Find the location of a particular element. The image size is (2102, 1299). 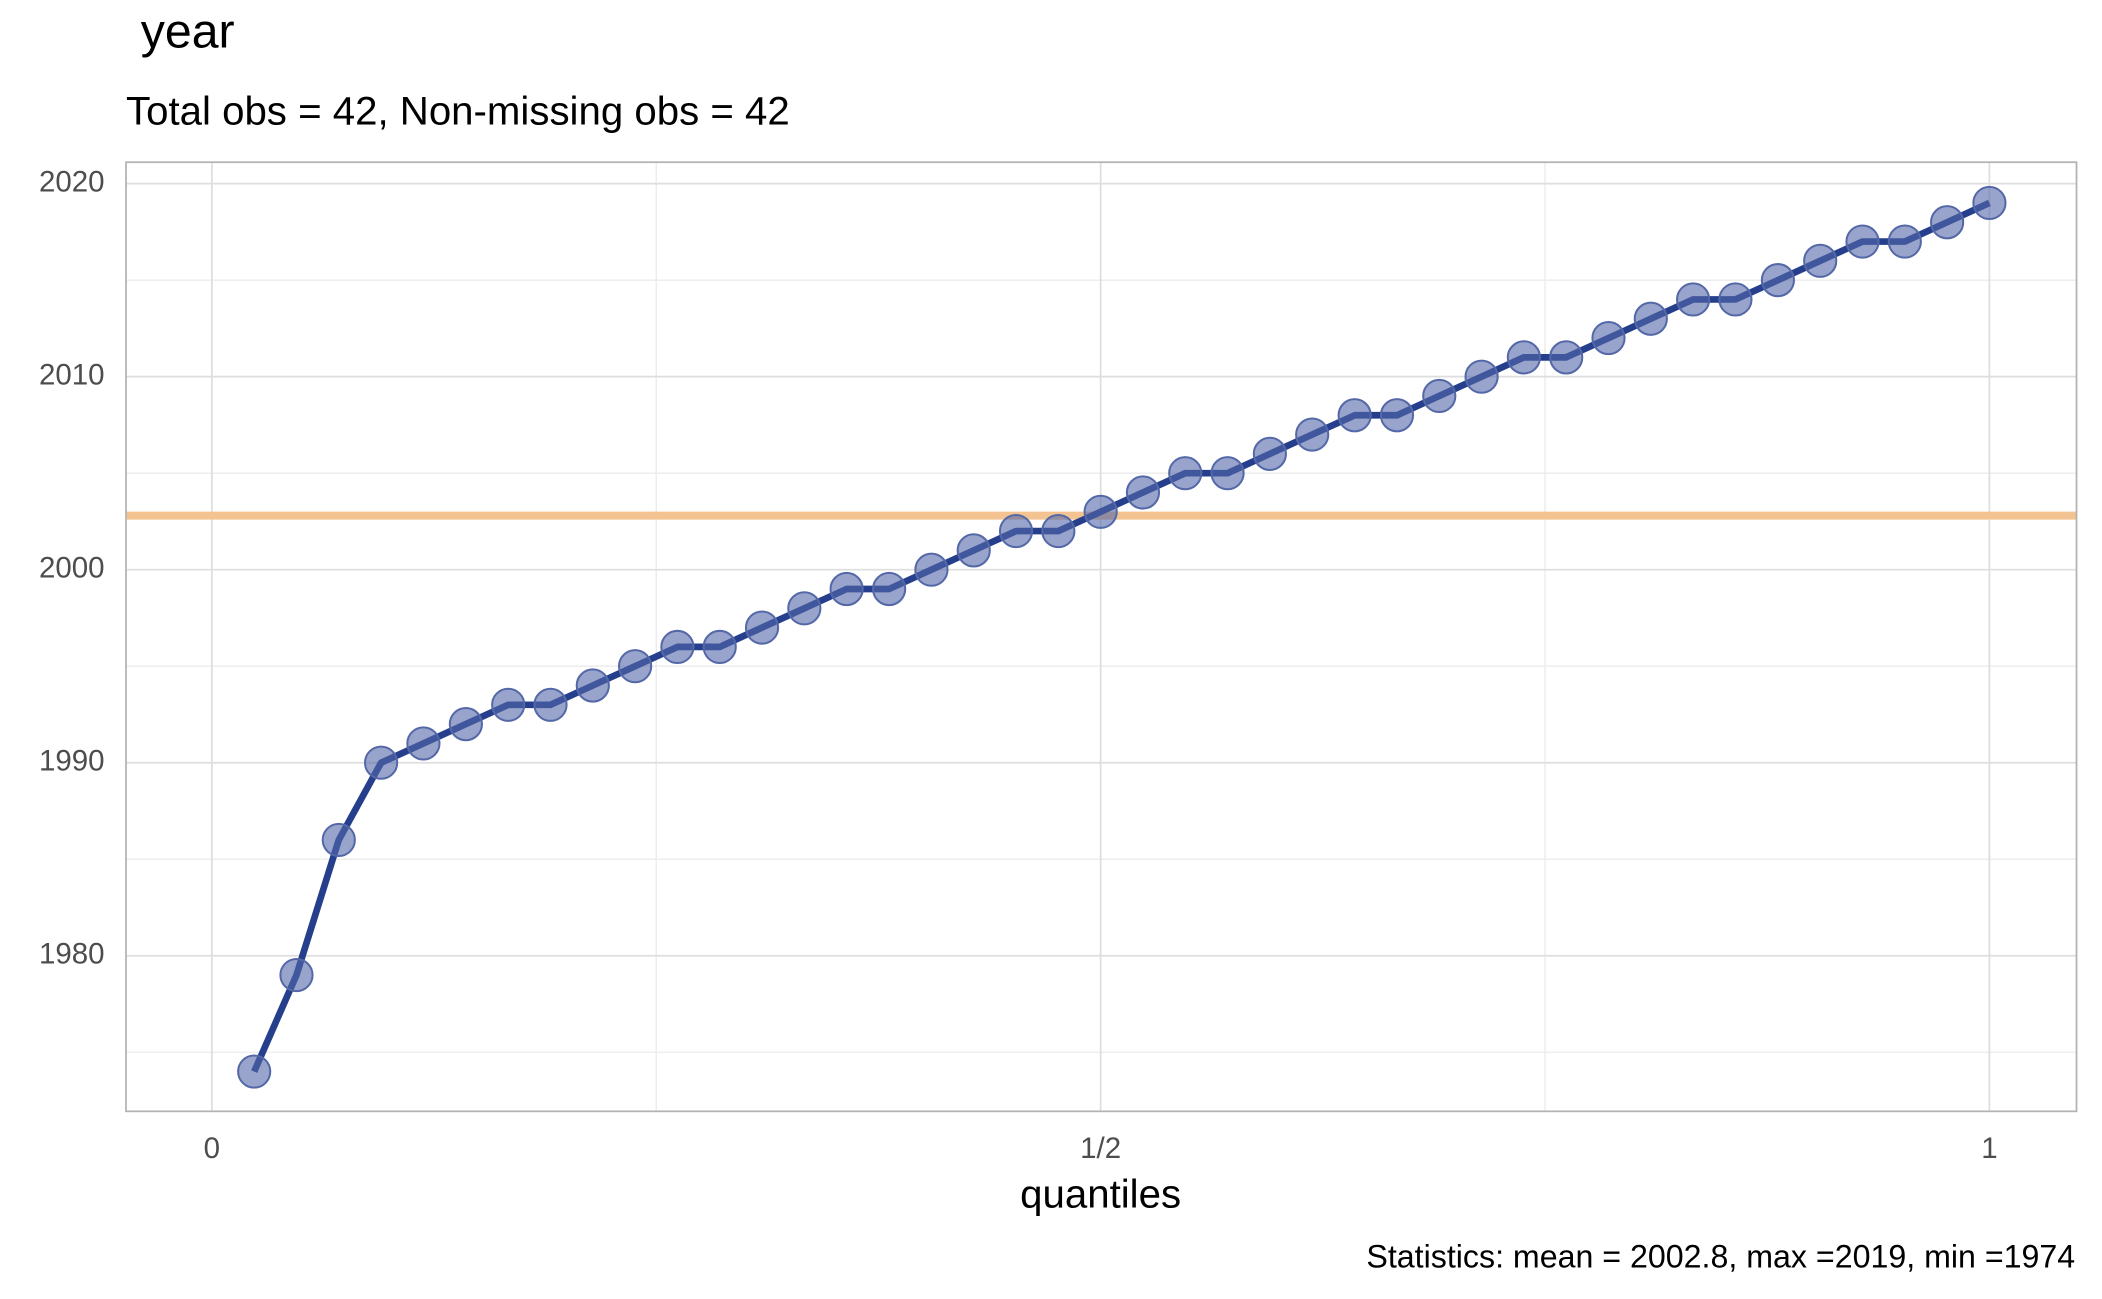

y-tick-label: 2020 is located at coordinates (72, 181).